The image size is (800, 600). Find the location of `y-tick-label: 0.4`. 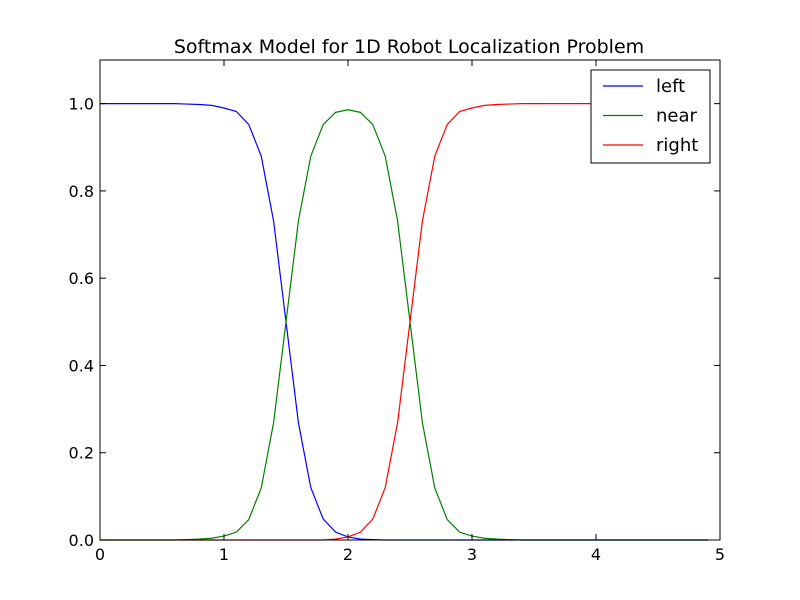

y-tick-label: 0.4 is located at coordinates (81, 365).